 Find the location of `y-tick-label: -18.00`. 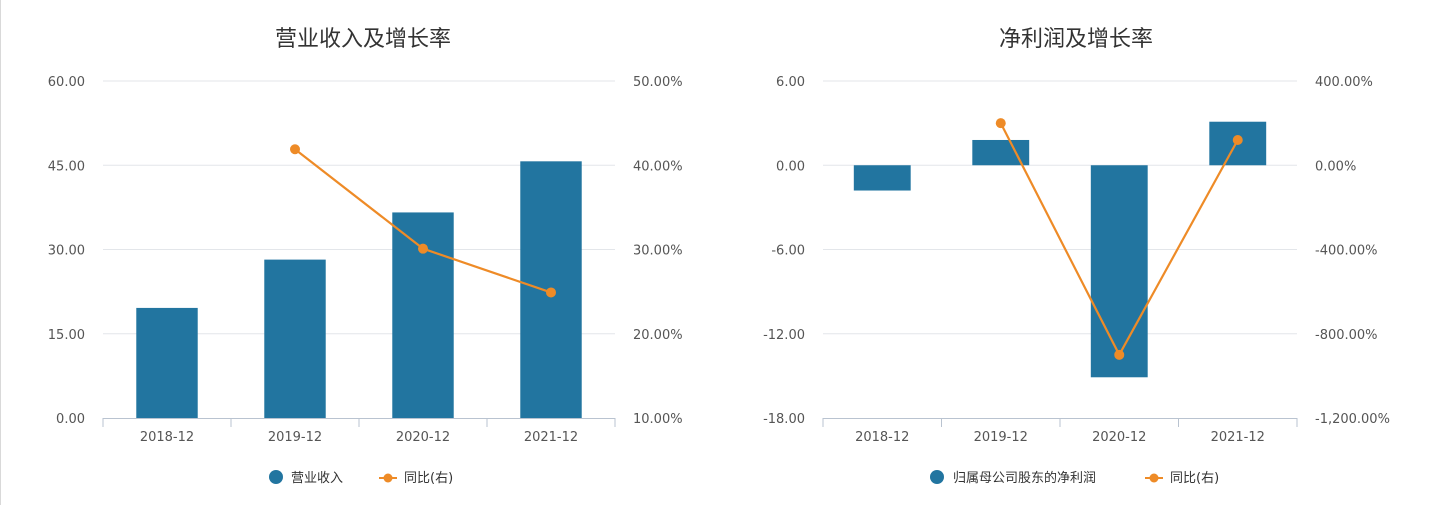

y-tick-label: -18.00 is located at coordinates (784, 419).